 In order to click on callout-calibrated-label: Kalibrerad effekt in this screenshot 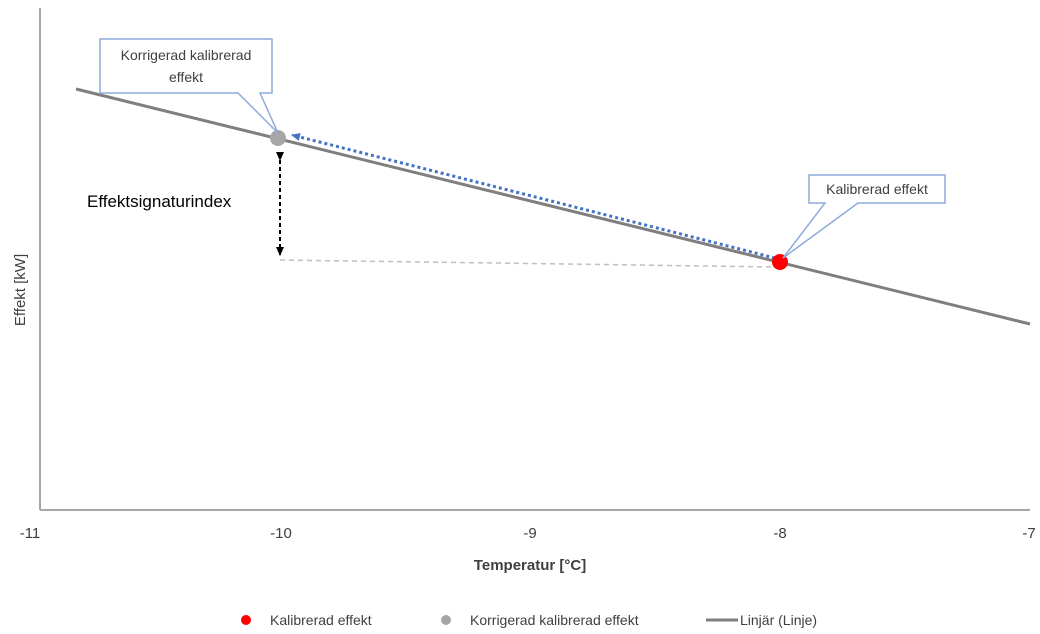, I will do `click(877, 189)`.